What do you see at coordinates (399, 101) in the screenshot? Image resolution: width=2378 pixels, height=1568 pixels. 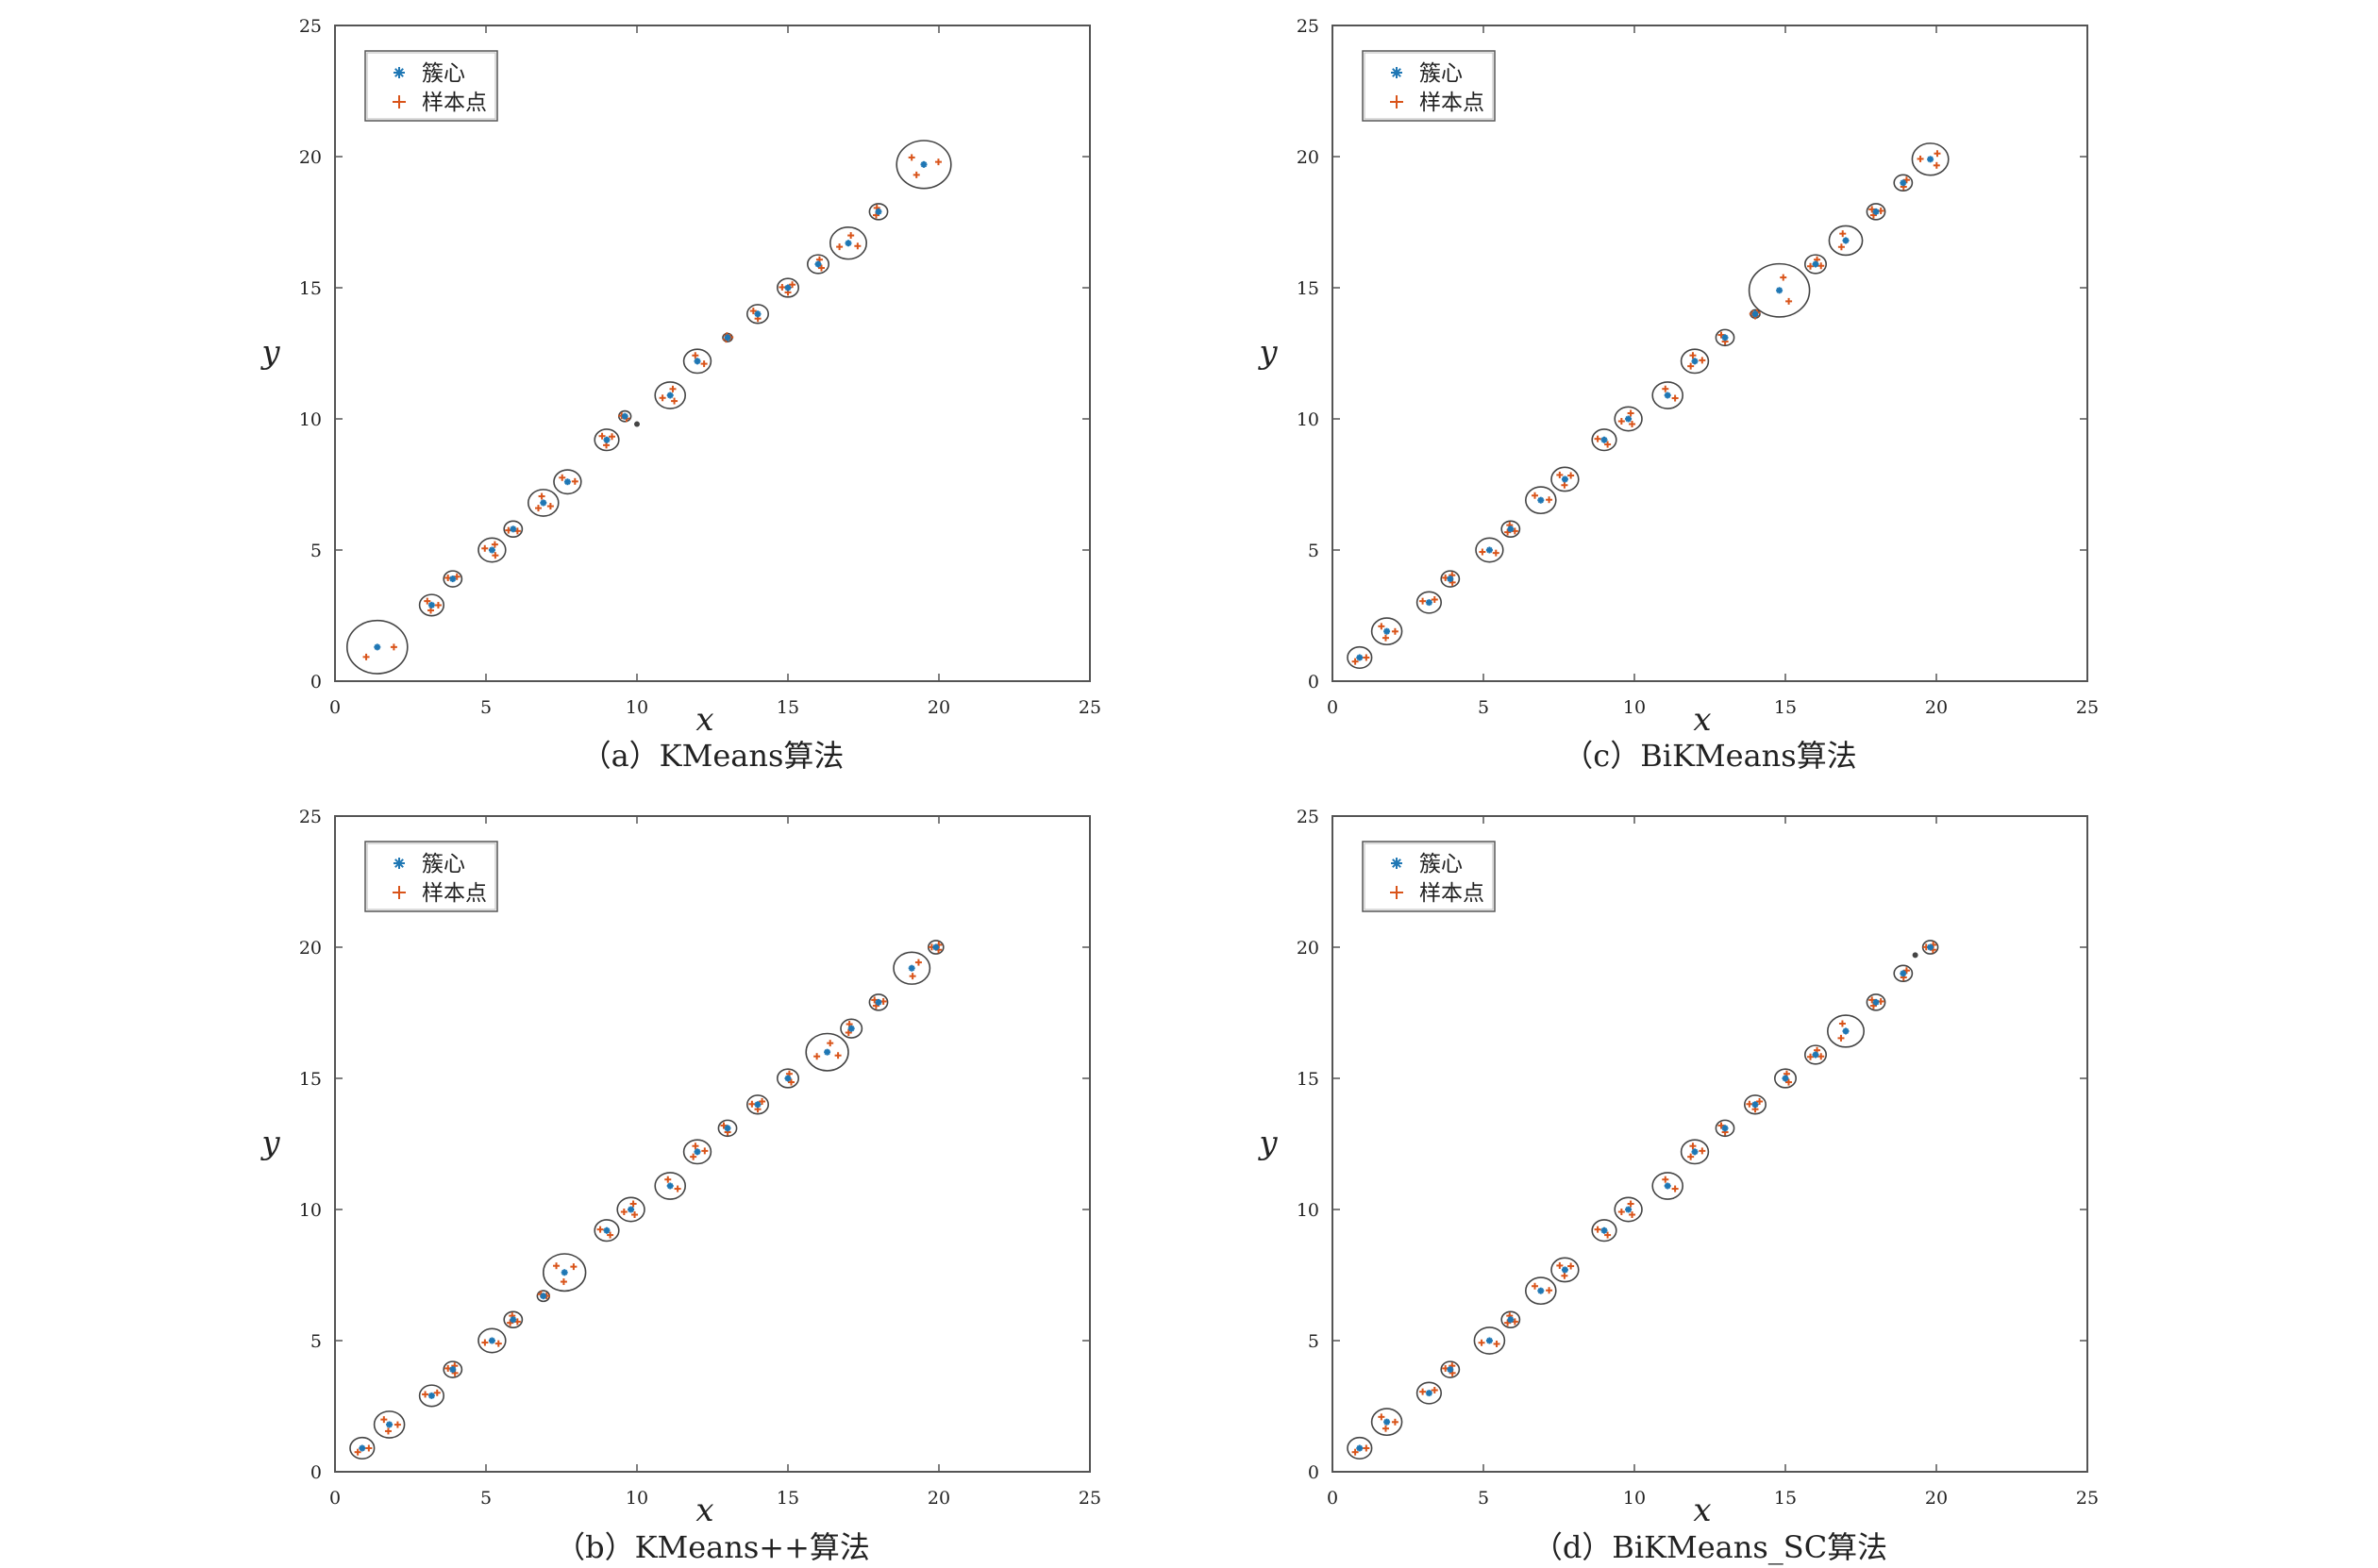 I see `legend-sample-marker` at bounding box center [399, 101].